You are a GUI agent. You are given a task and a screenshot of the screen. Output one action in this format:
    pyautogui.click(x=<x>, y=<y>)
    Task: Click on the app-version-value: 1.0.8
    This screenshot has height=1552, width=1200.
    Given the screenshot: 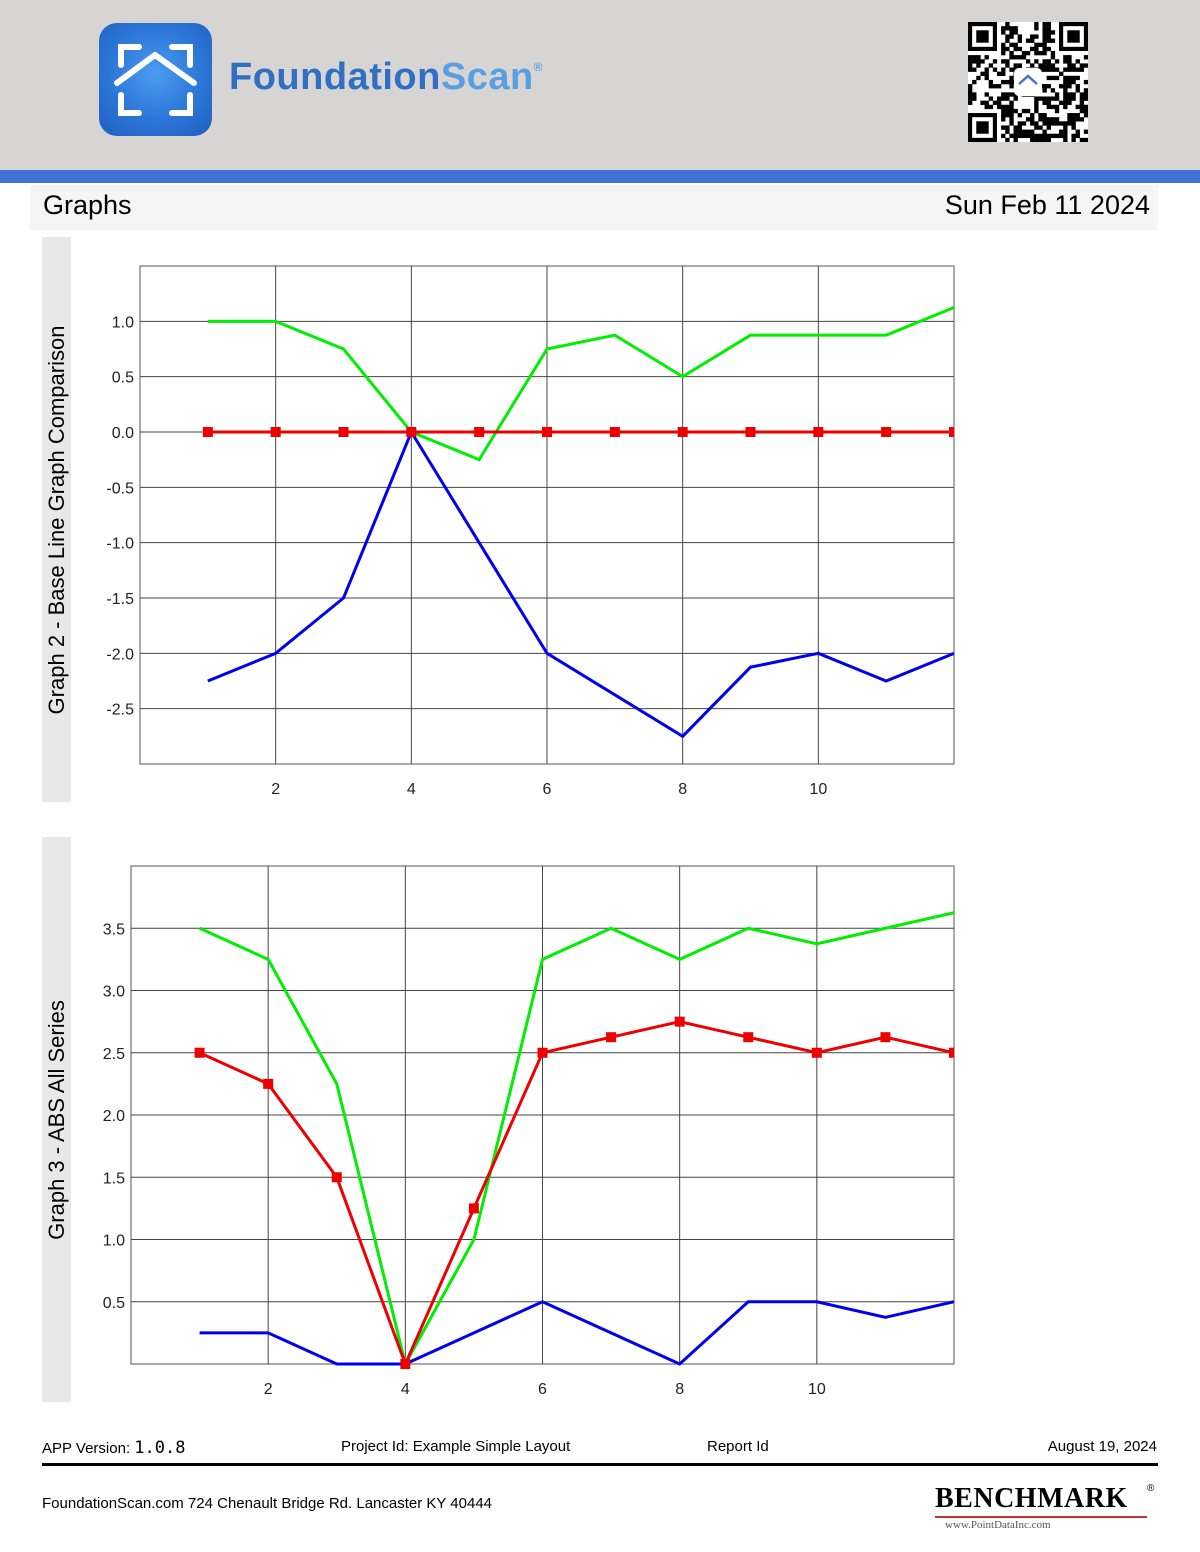 What is the action you would take?
    pyautogui.click(x=160, y=1448)
    